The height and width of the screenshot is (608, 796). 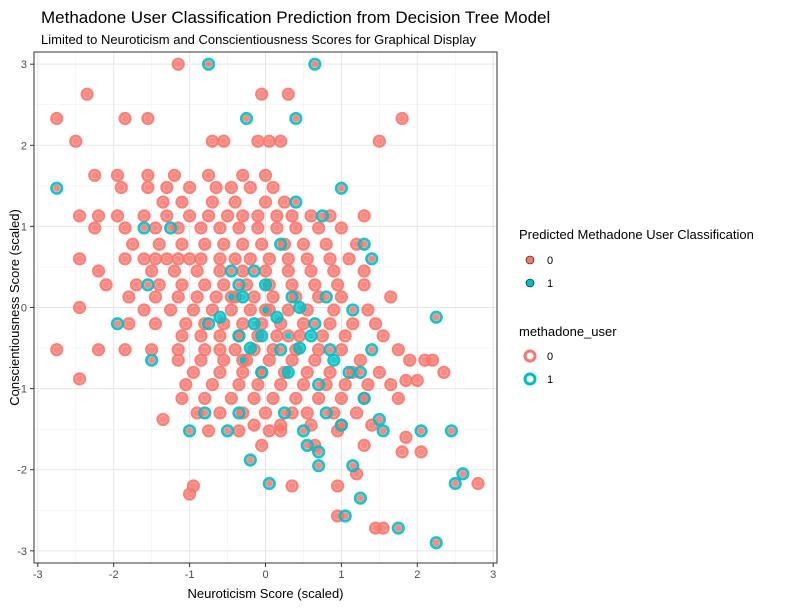 I want to click on x-tick-label: -3, so click(x=38, y=575).